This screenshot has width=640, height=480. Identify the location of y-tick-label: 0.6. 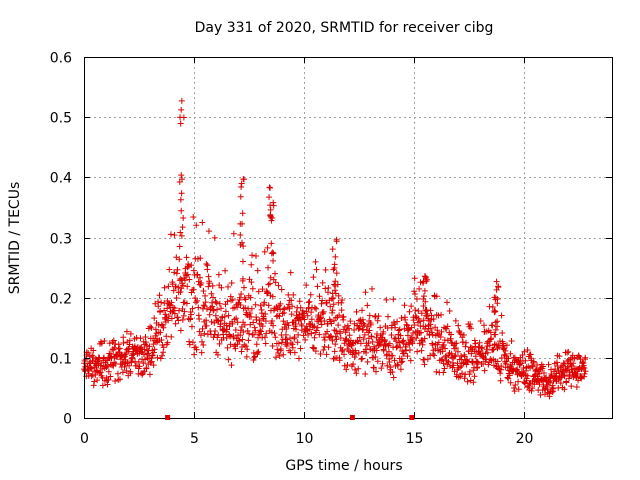
(61, 59).